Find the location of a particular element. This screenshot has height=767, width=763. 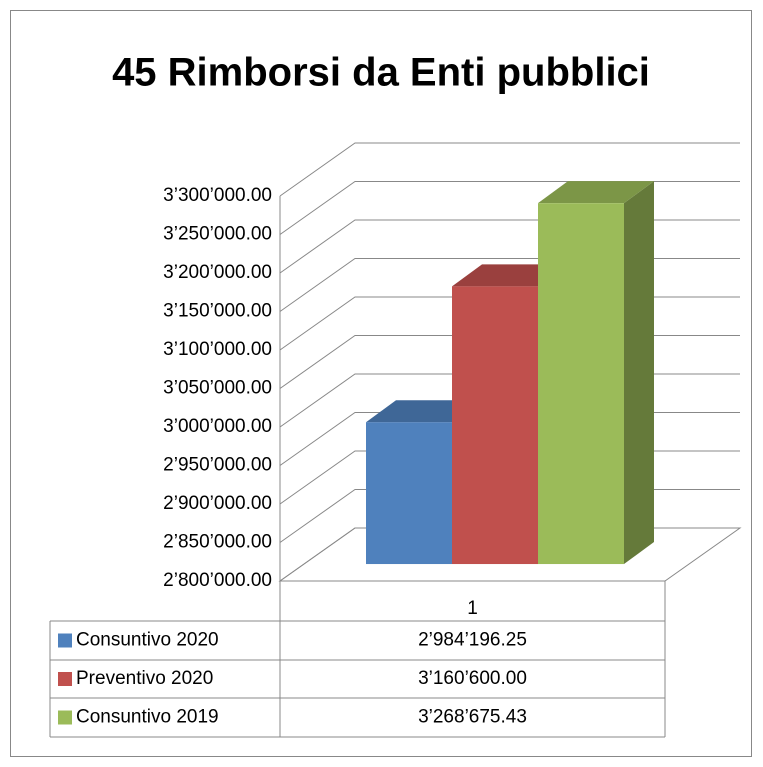

grid-line is located at coordinates (509, 169).